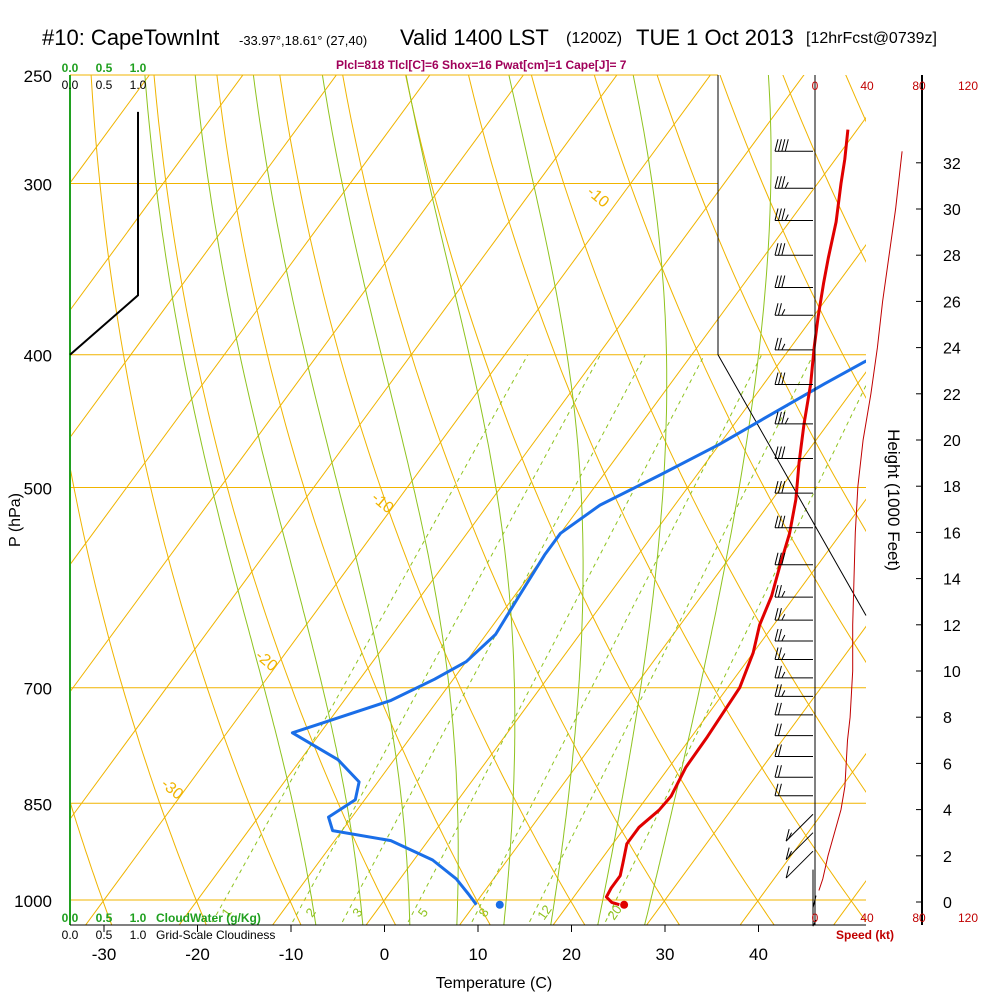 The width and height of the screenshot is (1000, 1000). What do you see at coordinates (947, 811) in the screenshot?
I see `height-tick-label: 4` at bounding box center [947, 811].